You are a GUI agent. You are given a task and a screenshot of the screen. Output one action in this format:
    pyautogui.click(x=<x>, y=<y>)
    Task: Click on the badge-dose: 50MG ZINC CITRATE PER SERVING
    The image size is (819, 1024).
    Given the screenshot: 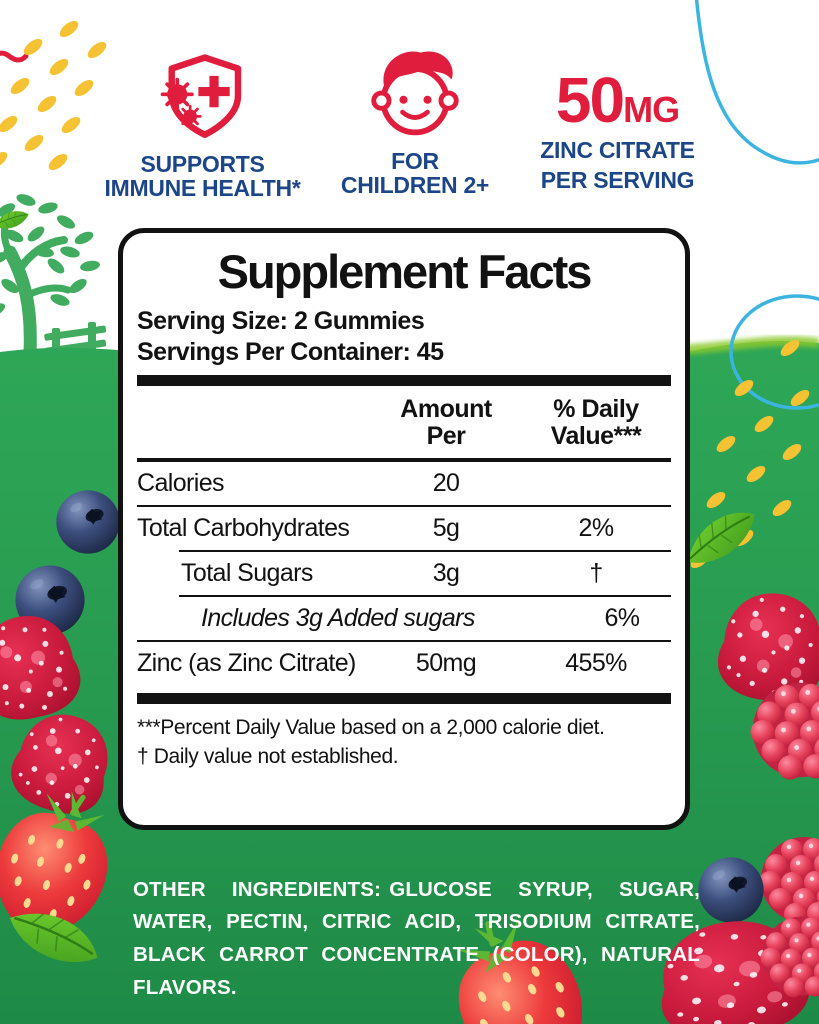 What is the action you would take?
    pyautogui.click(x=617, y=130)
    